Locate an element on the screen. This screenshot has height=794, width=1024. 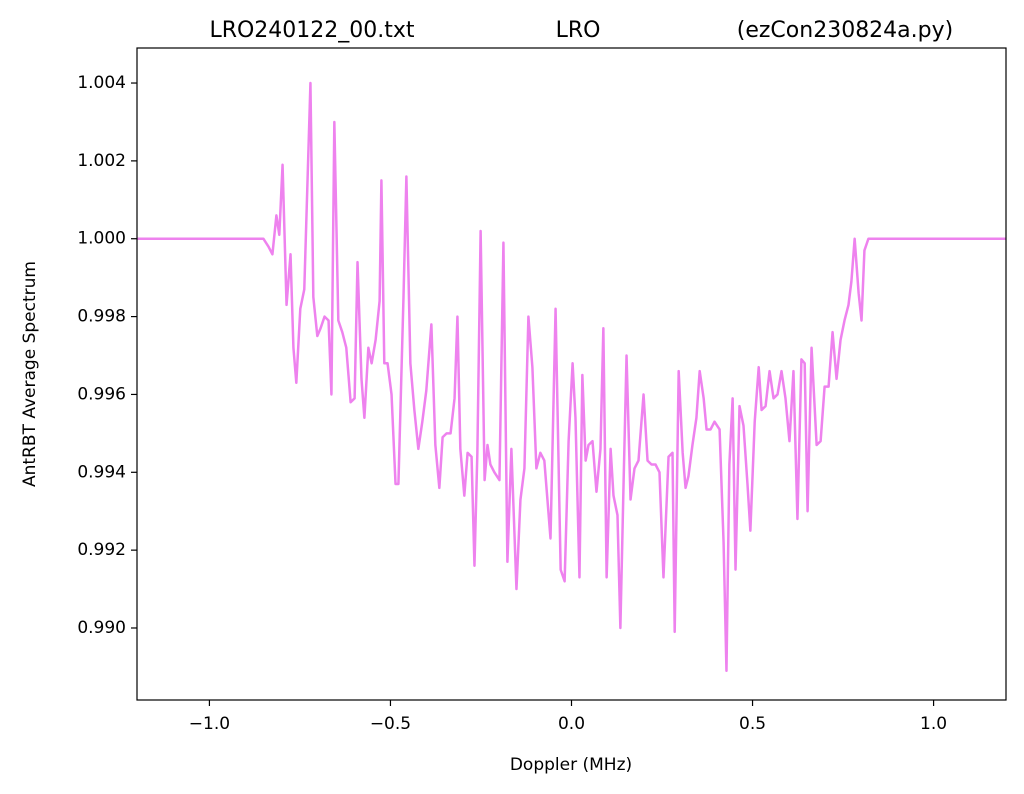
x-tick-label: 0.5 is located at coordinates (752, 724).